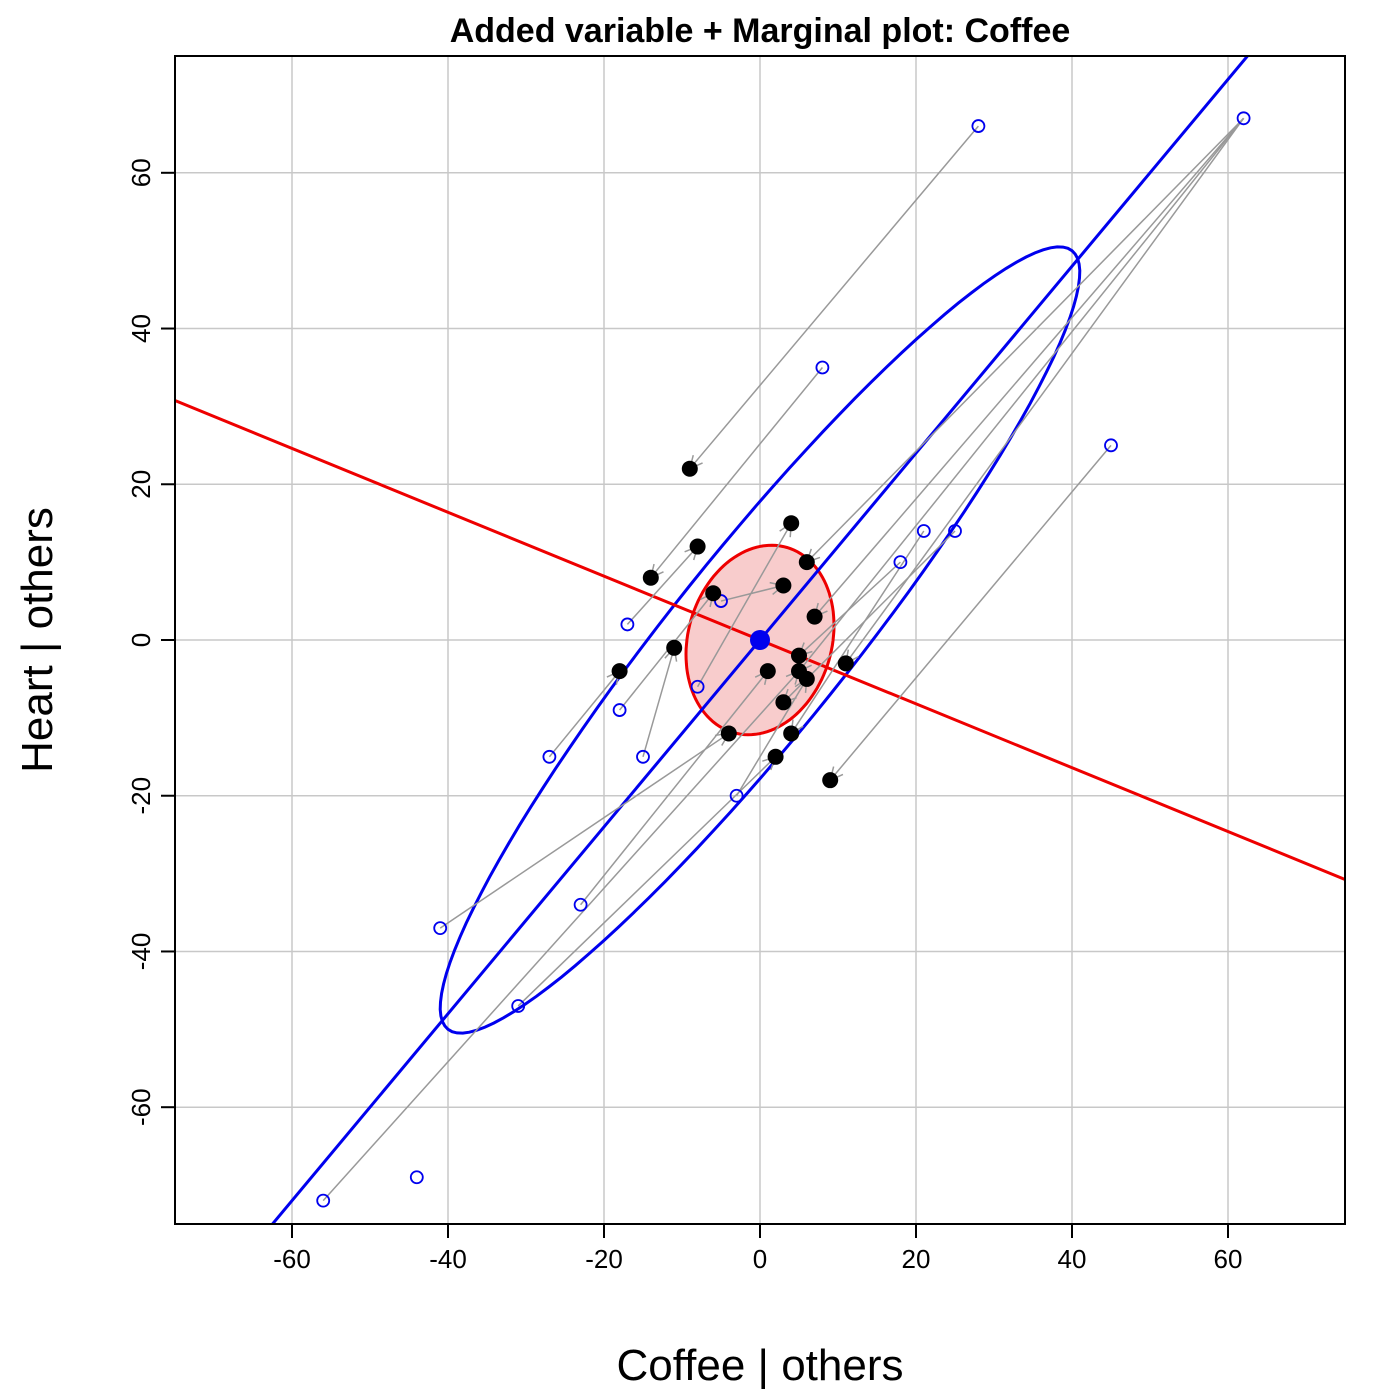 The image size is (1400, 1400). I want to click on x-tick-label: -60, so click(292, 1259).